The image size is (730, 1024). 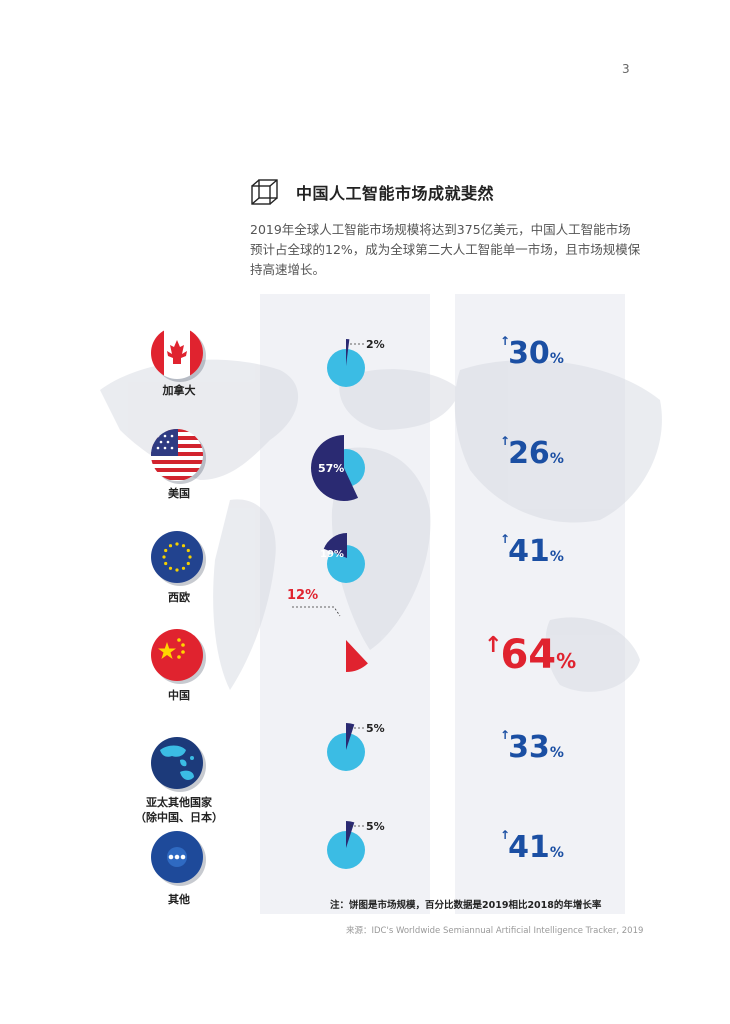 What do you see at coordinates (529, 453) in the screenshot?
I see `growth-value: 26` at bounding box center [529, 453].